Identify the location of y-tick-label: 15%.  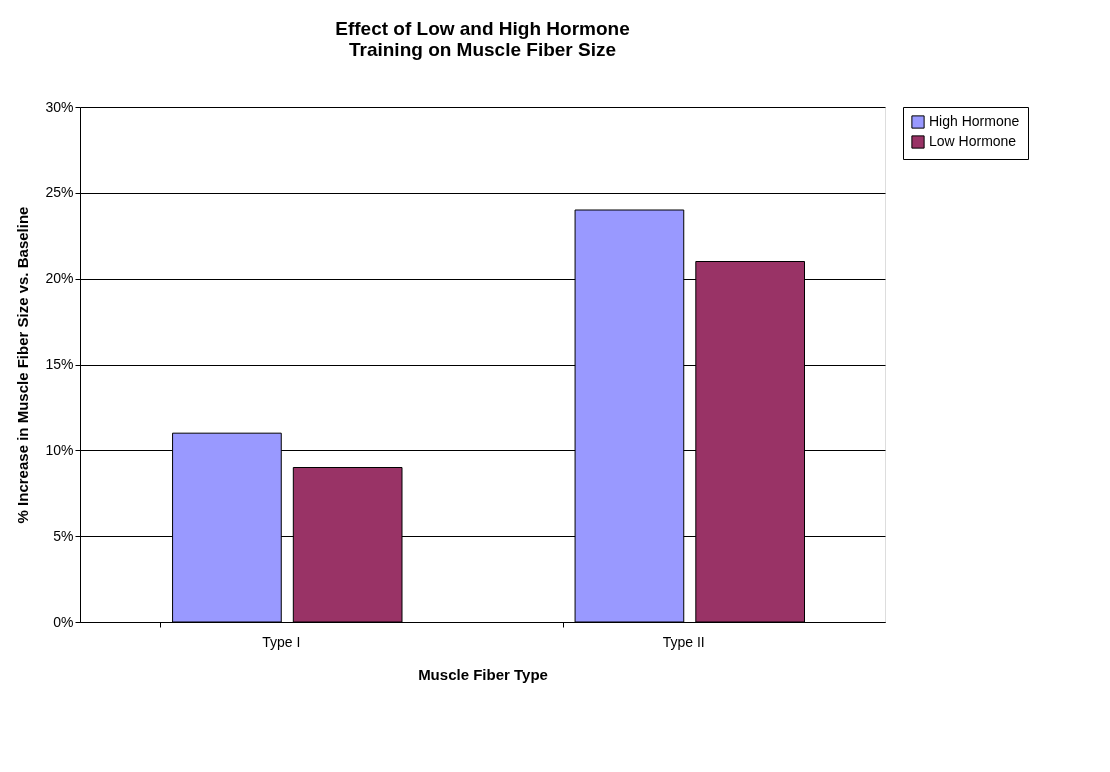
(59, 364).